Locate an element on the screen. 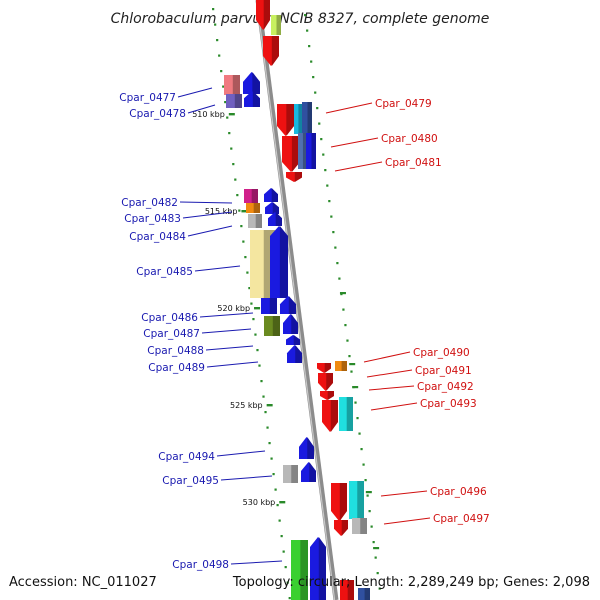  gene-label-cpar-0487: Cpar_0487 is located at coordinates (171, 334).